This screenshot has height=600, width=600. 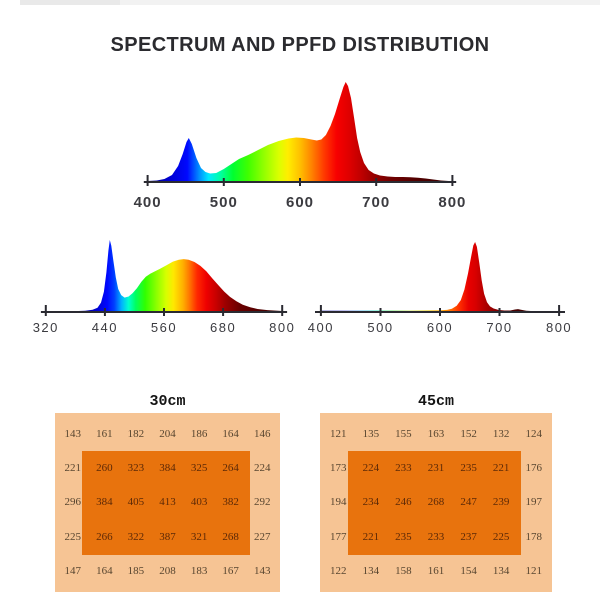 What do you see at coordinates (199, 570) in the screenshot?
I see `ppfd-cell: 183` at bounding box center [199, 570].